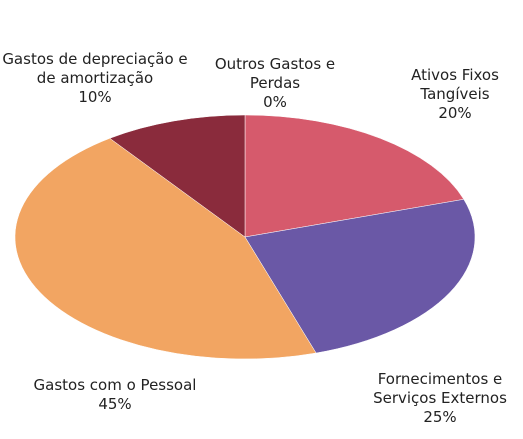 This screenshot has height=439, width=523. I want to click on slice-label: Fornecimentos e Serviços Externos 25%, so click(439, 398).